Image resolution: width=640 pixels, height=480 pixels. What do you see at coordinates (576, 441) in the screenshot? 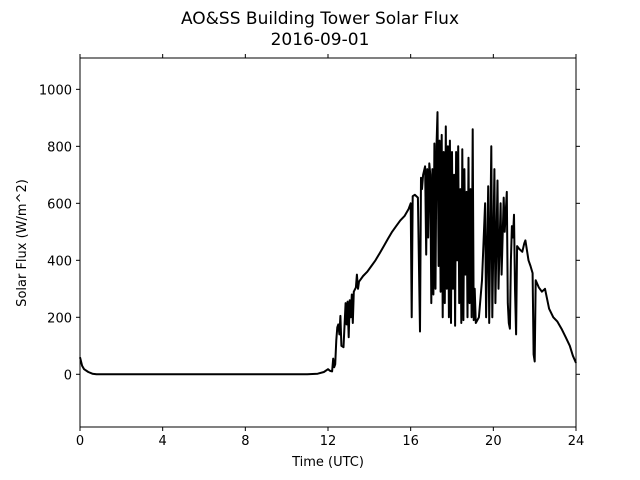
I see `x-tick-label: 24` at bounding box center [576, 441].